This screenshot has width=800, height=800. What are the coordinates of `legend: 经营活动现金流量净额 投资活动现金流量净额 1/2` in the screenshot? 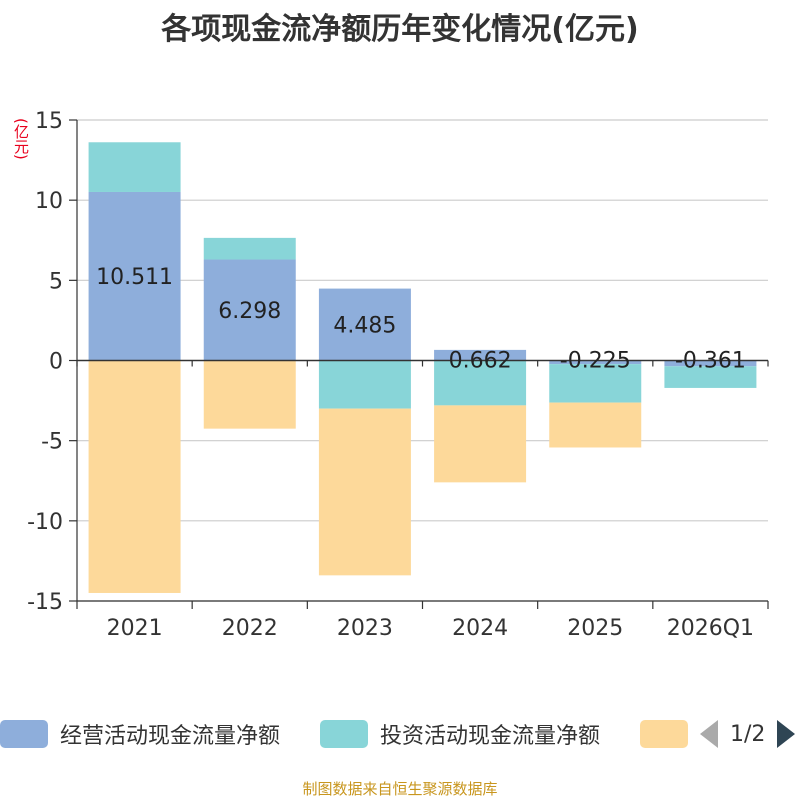 It's located at (400, 734).